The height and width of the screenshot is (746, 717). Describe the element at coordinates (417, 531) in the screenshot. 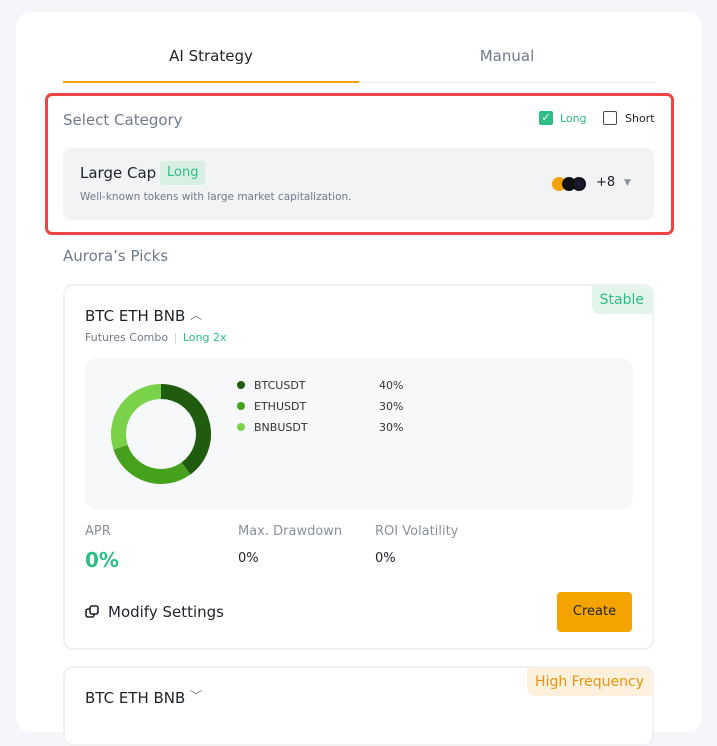

I see `volatility-label: ROI Volatility` at that location.